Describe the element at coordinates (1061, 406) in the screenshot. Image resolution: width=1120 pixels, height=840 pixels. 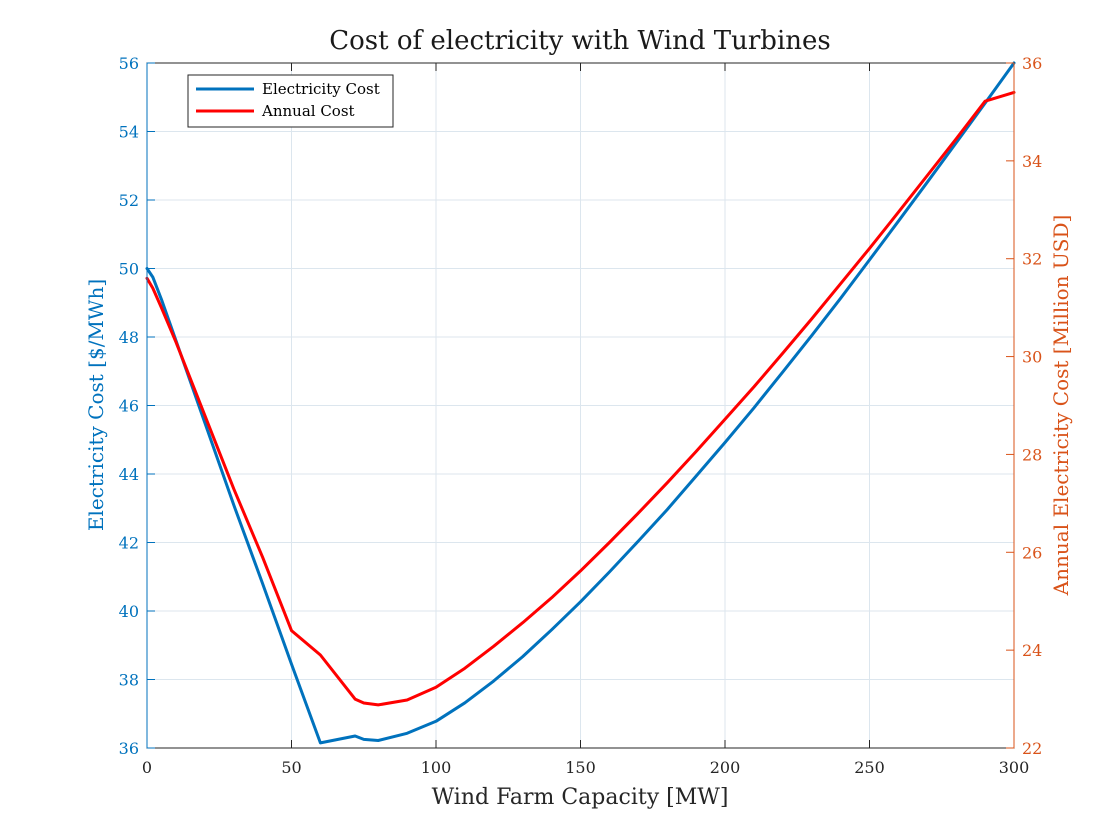
I see `y-axis-label-right: Annual Electricity Cost [Million USD]` at that location.